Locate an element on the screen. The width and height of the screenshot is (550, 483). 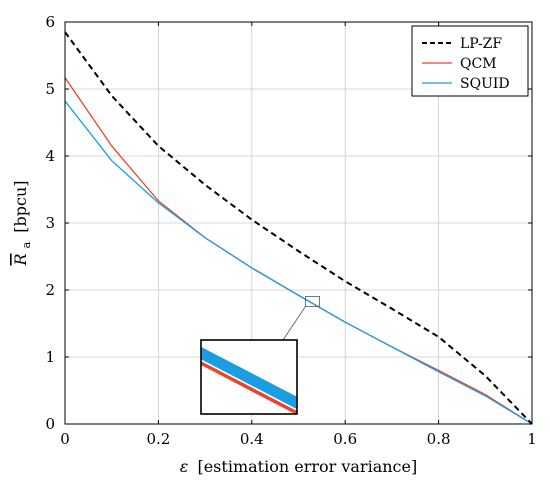
x-tick-label: 0.4 is located at coordinates (252, 439).